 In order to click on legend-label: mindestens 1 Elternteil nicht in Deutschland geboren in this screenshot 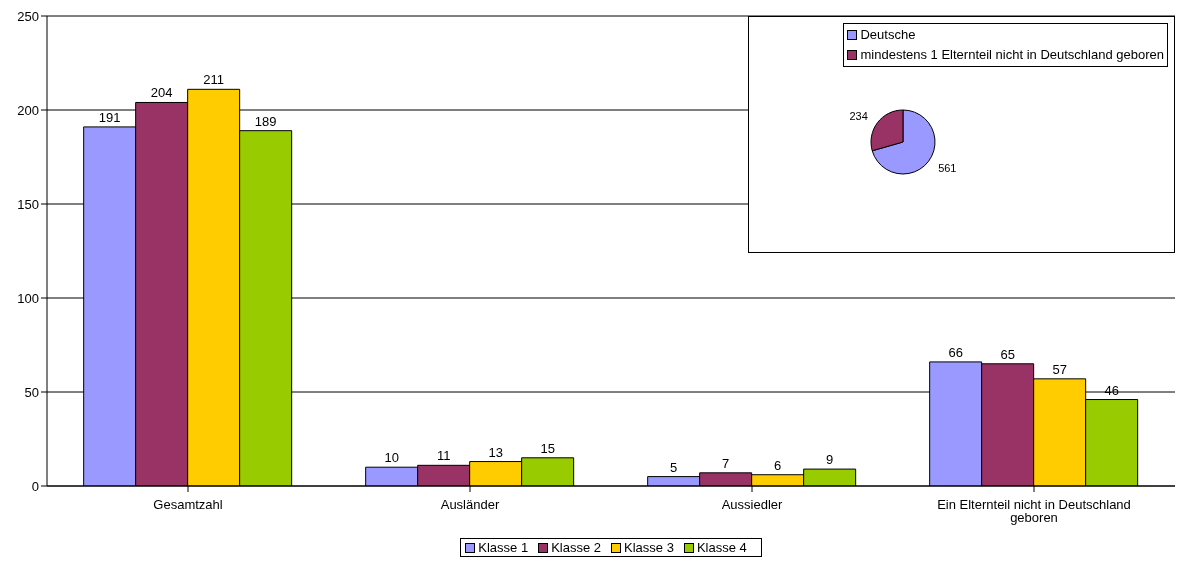, I will do `click(1011, 55)`.